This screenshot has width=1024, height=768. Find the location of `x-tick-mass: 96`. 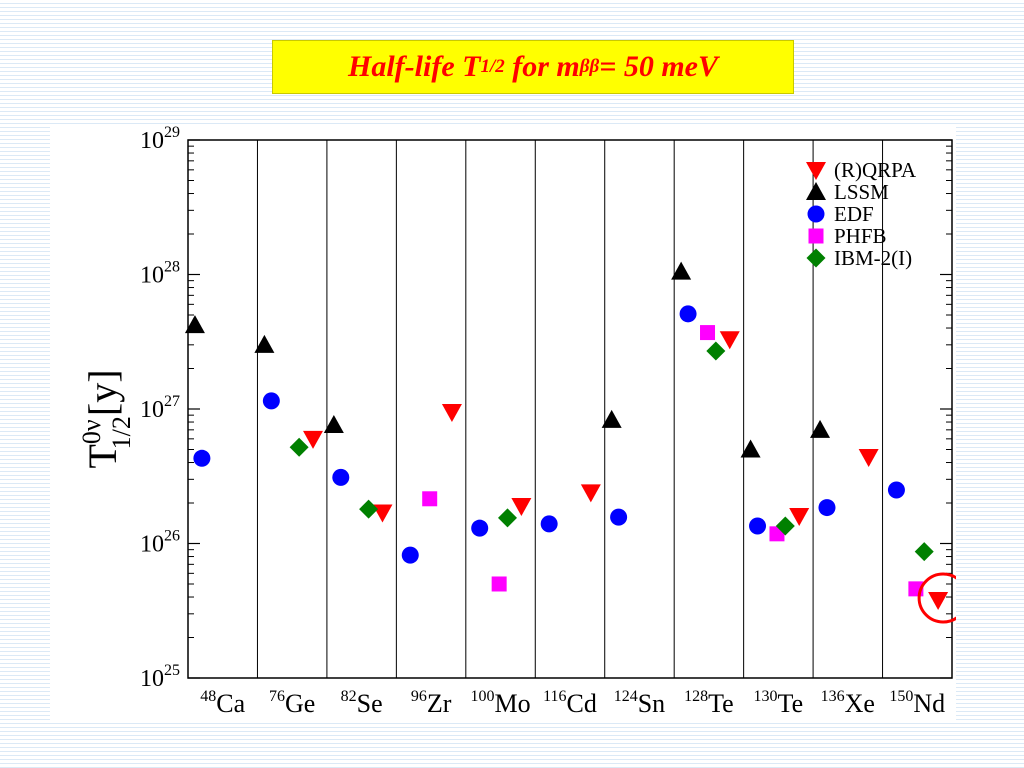

x-tick-mass: 96 is located at coordinates (419, 696).